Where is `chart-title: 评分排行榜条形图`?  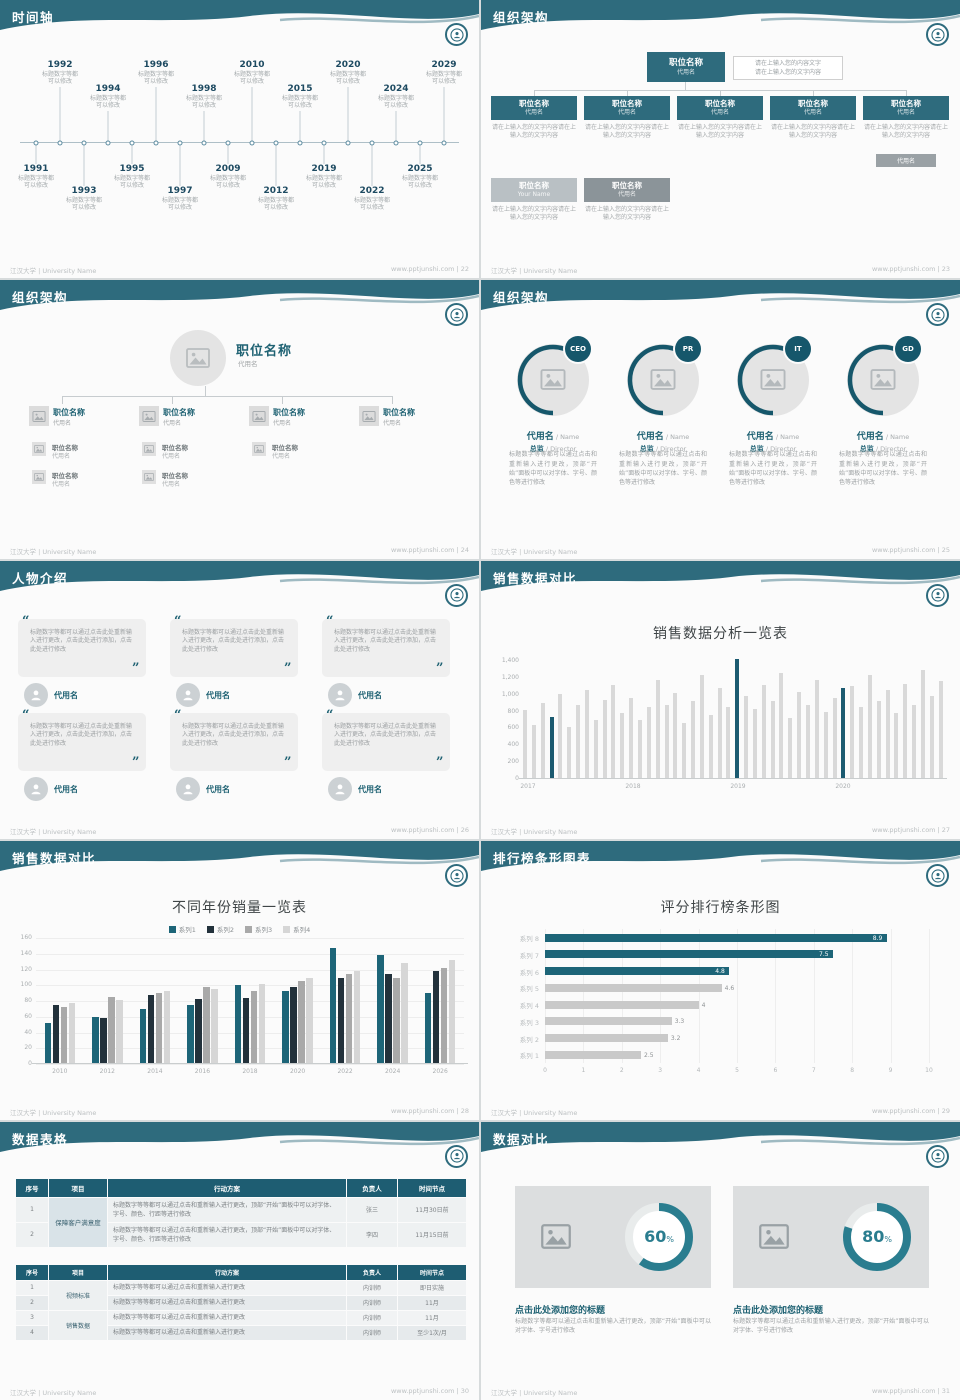 chart-title: 评分排行榜条形图 is located at coordinates (720, 908).